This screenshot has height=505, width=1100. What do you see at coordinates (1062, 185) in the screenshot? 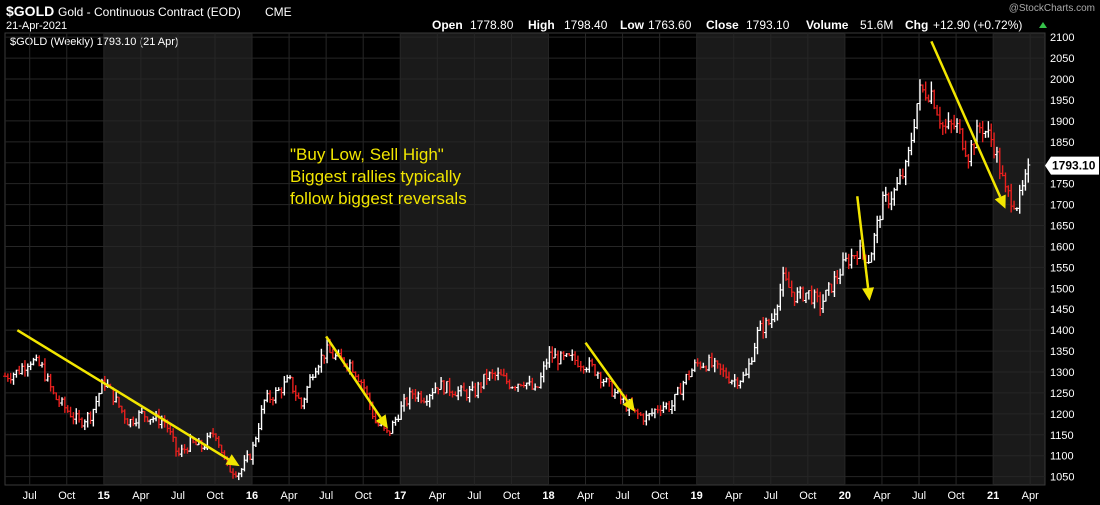
I see `y-tick-label: 1750` at bounding box center [1062, 185].